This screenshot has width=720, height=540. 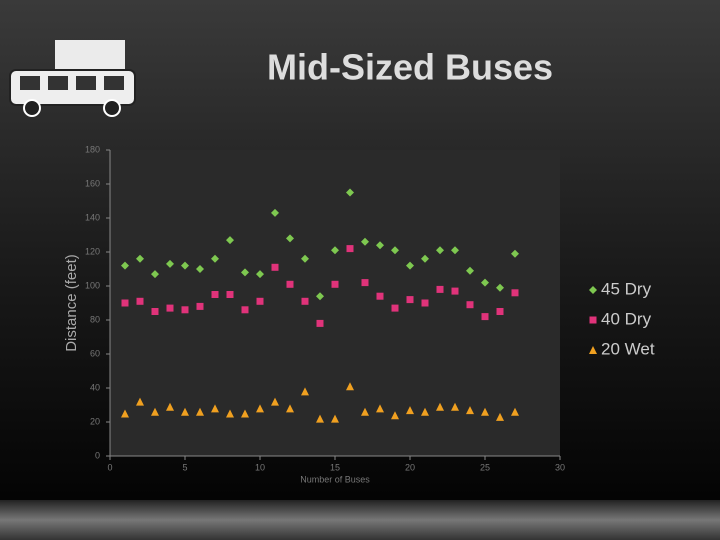 What do you see at coordinates (109, 467) in the screenshot?
I see `x-tick-label: 0` at bounding box center [109, 467].